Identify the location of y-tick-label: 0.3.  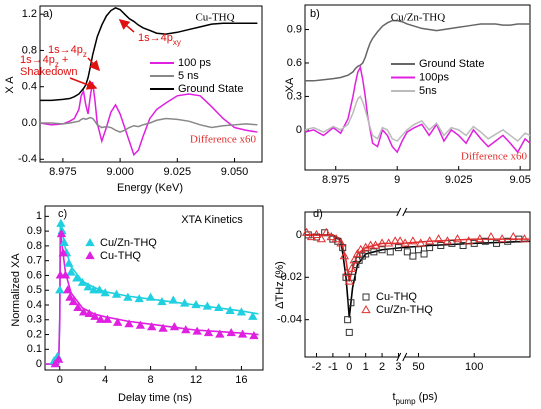
(294, 96).